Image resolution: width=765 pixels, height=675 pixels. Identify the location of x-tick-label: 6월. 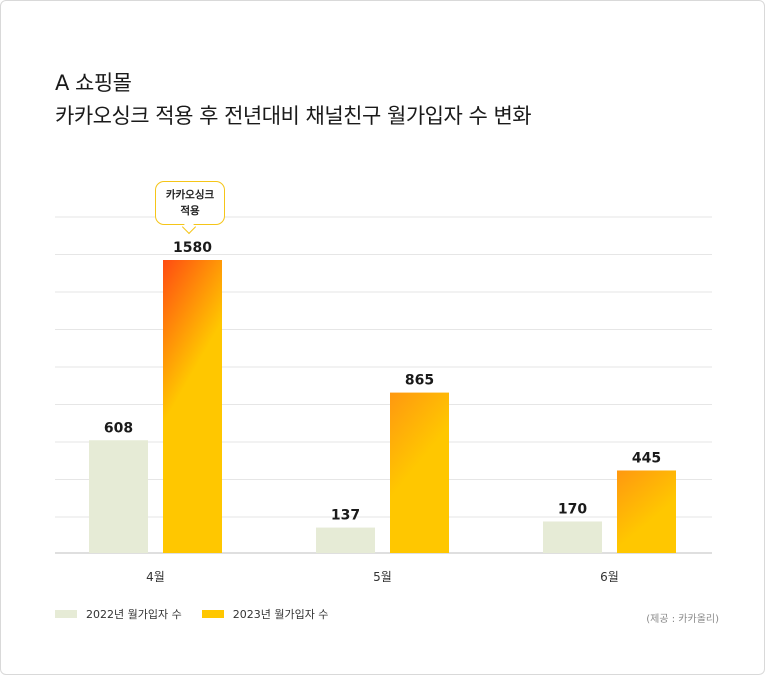
(609, 577).